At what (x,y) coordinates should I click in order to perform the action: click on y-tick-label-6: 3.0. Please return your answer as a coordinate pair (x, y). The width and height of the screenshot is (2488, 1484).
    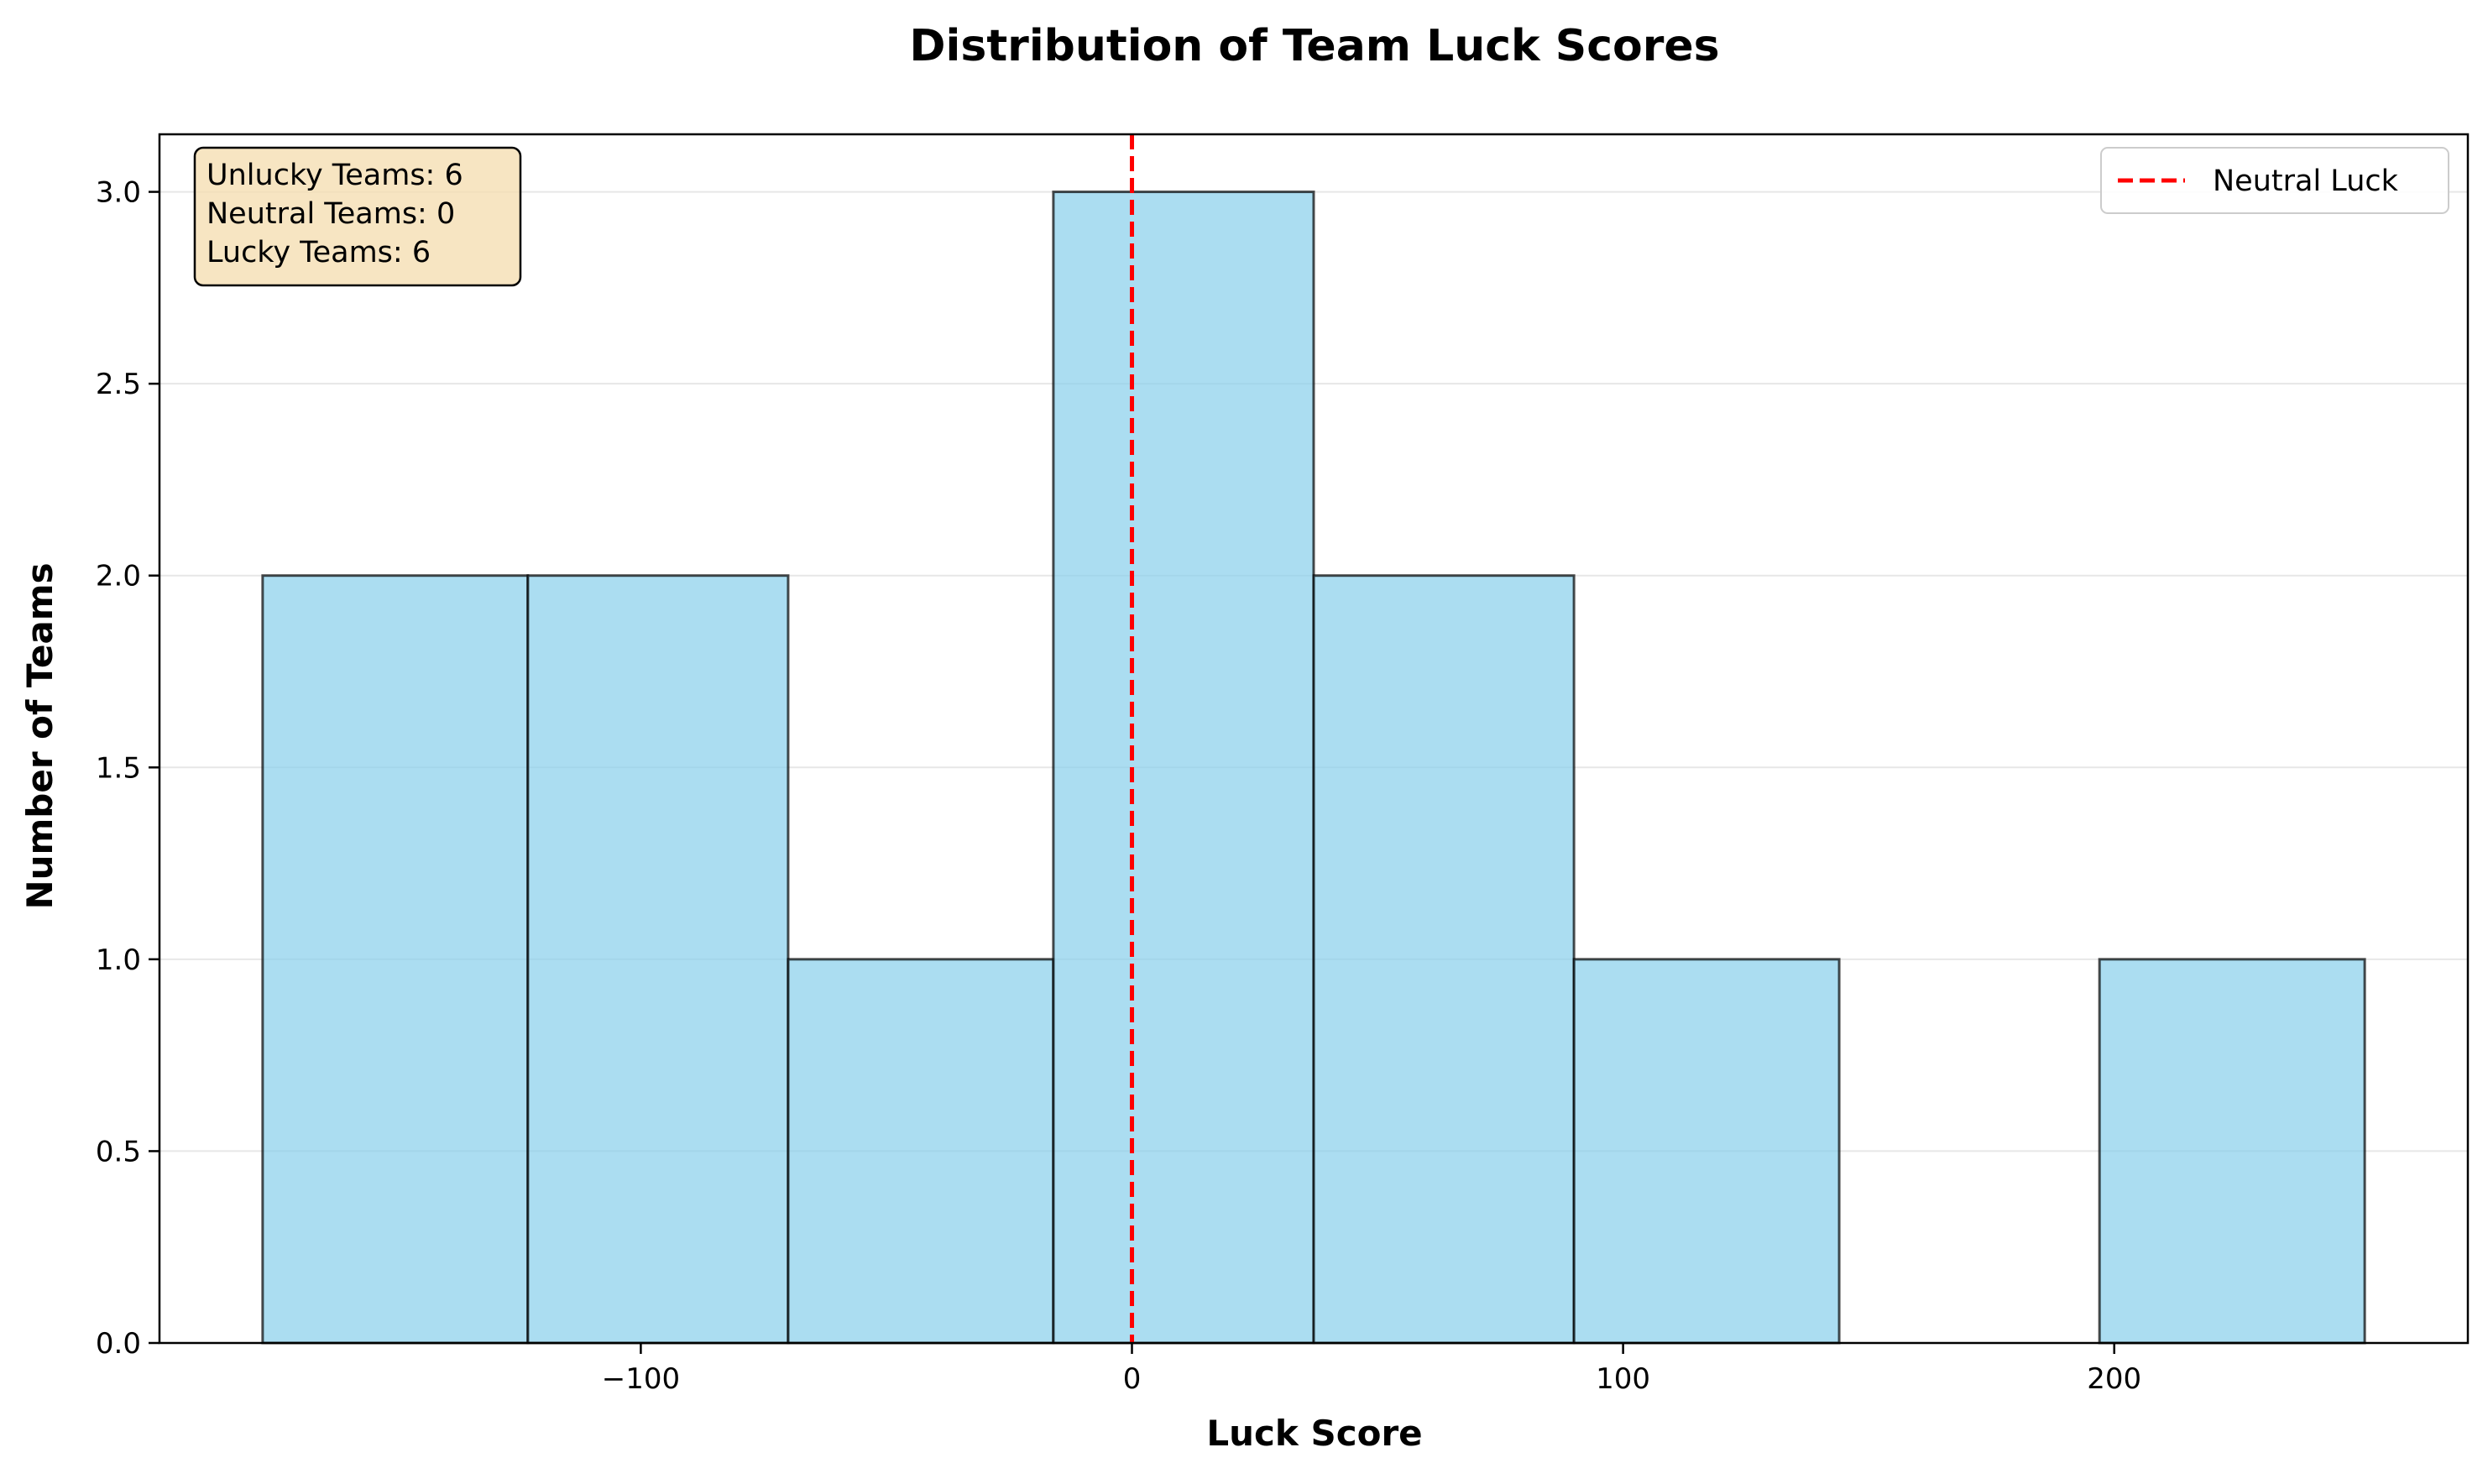
    Looking at the image, I should click on (119, 193).